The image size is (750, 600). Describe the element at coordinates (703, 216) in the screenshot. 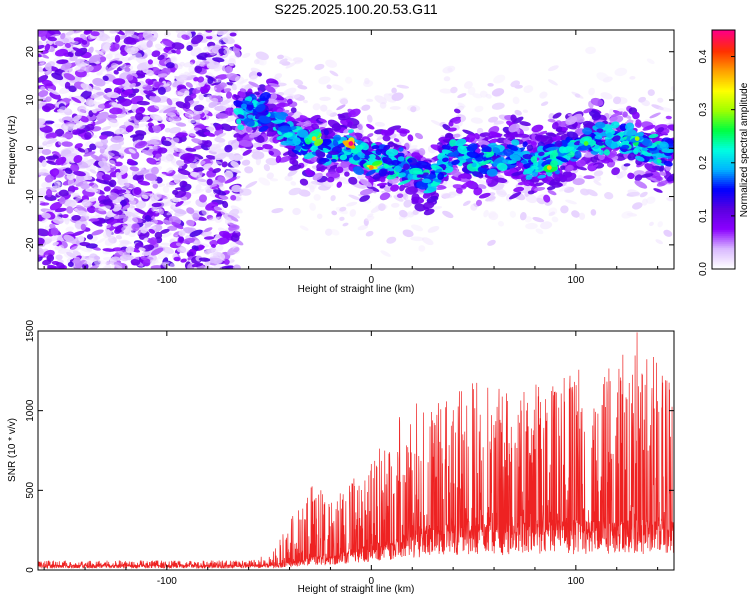

I see `colorbar-tick-label: 0.1` at that location.